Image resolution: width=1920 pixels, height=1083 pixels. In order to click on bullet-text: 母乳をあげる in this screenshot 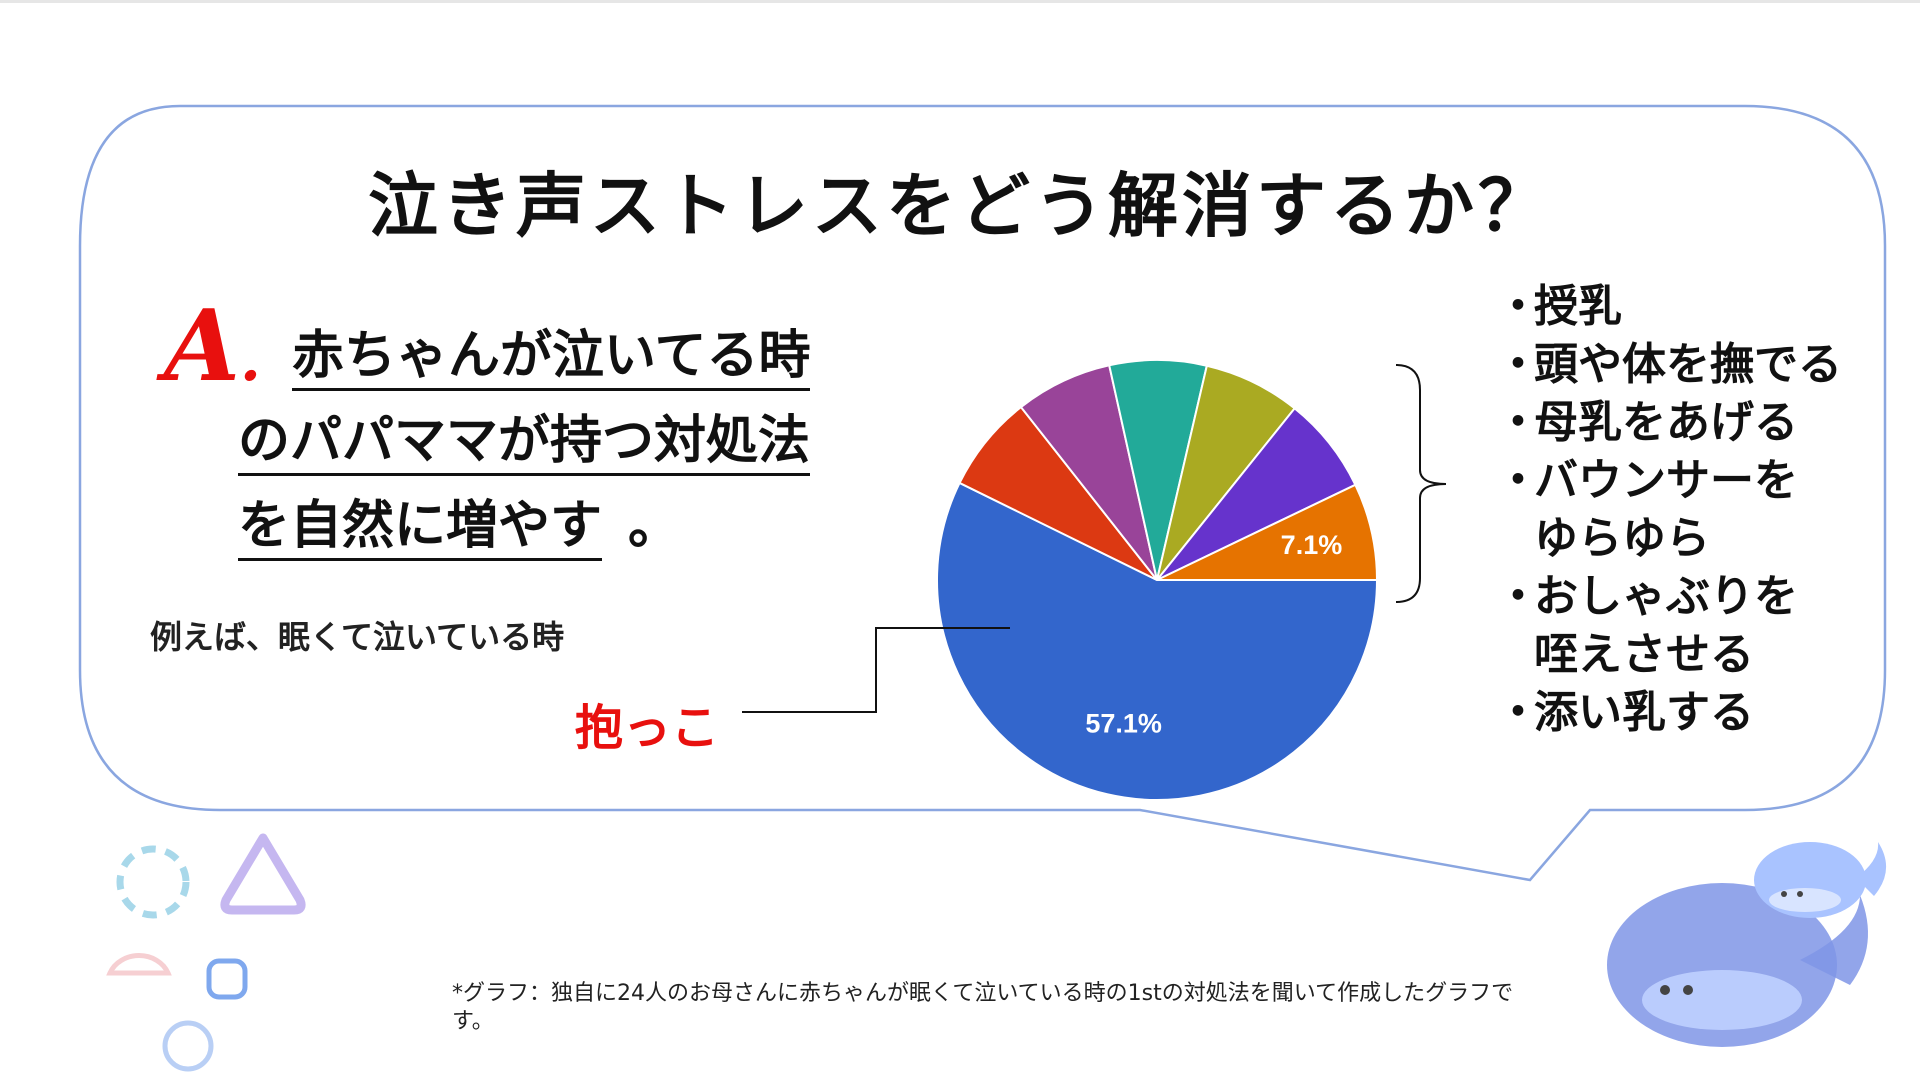, I will do `click(1666, 422)`.